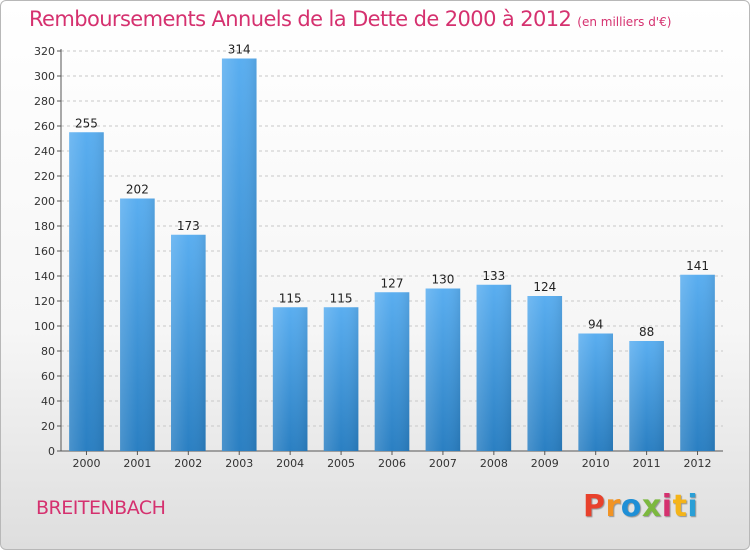 The width and height of the screenshot is (750, 550). Describe the element at coordinates (239, 50) in the screenshot. I see `data-label: 314` at that location.